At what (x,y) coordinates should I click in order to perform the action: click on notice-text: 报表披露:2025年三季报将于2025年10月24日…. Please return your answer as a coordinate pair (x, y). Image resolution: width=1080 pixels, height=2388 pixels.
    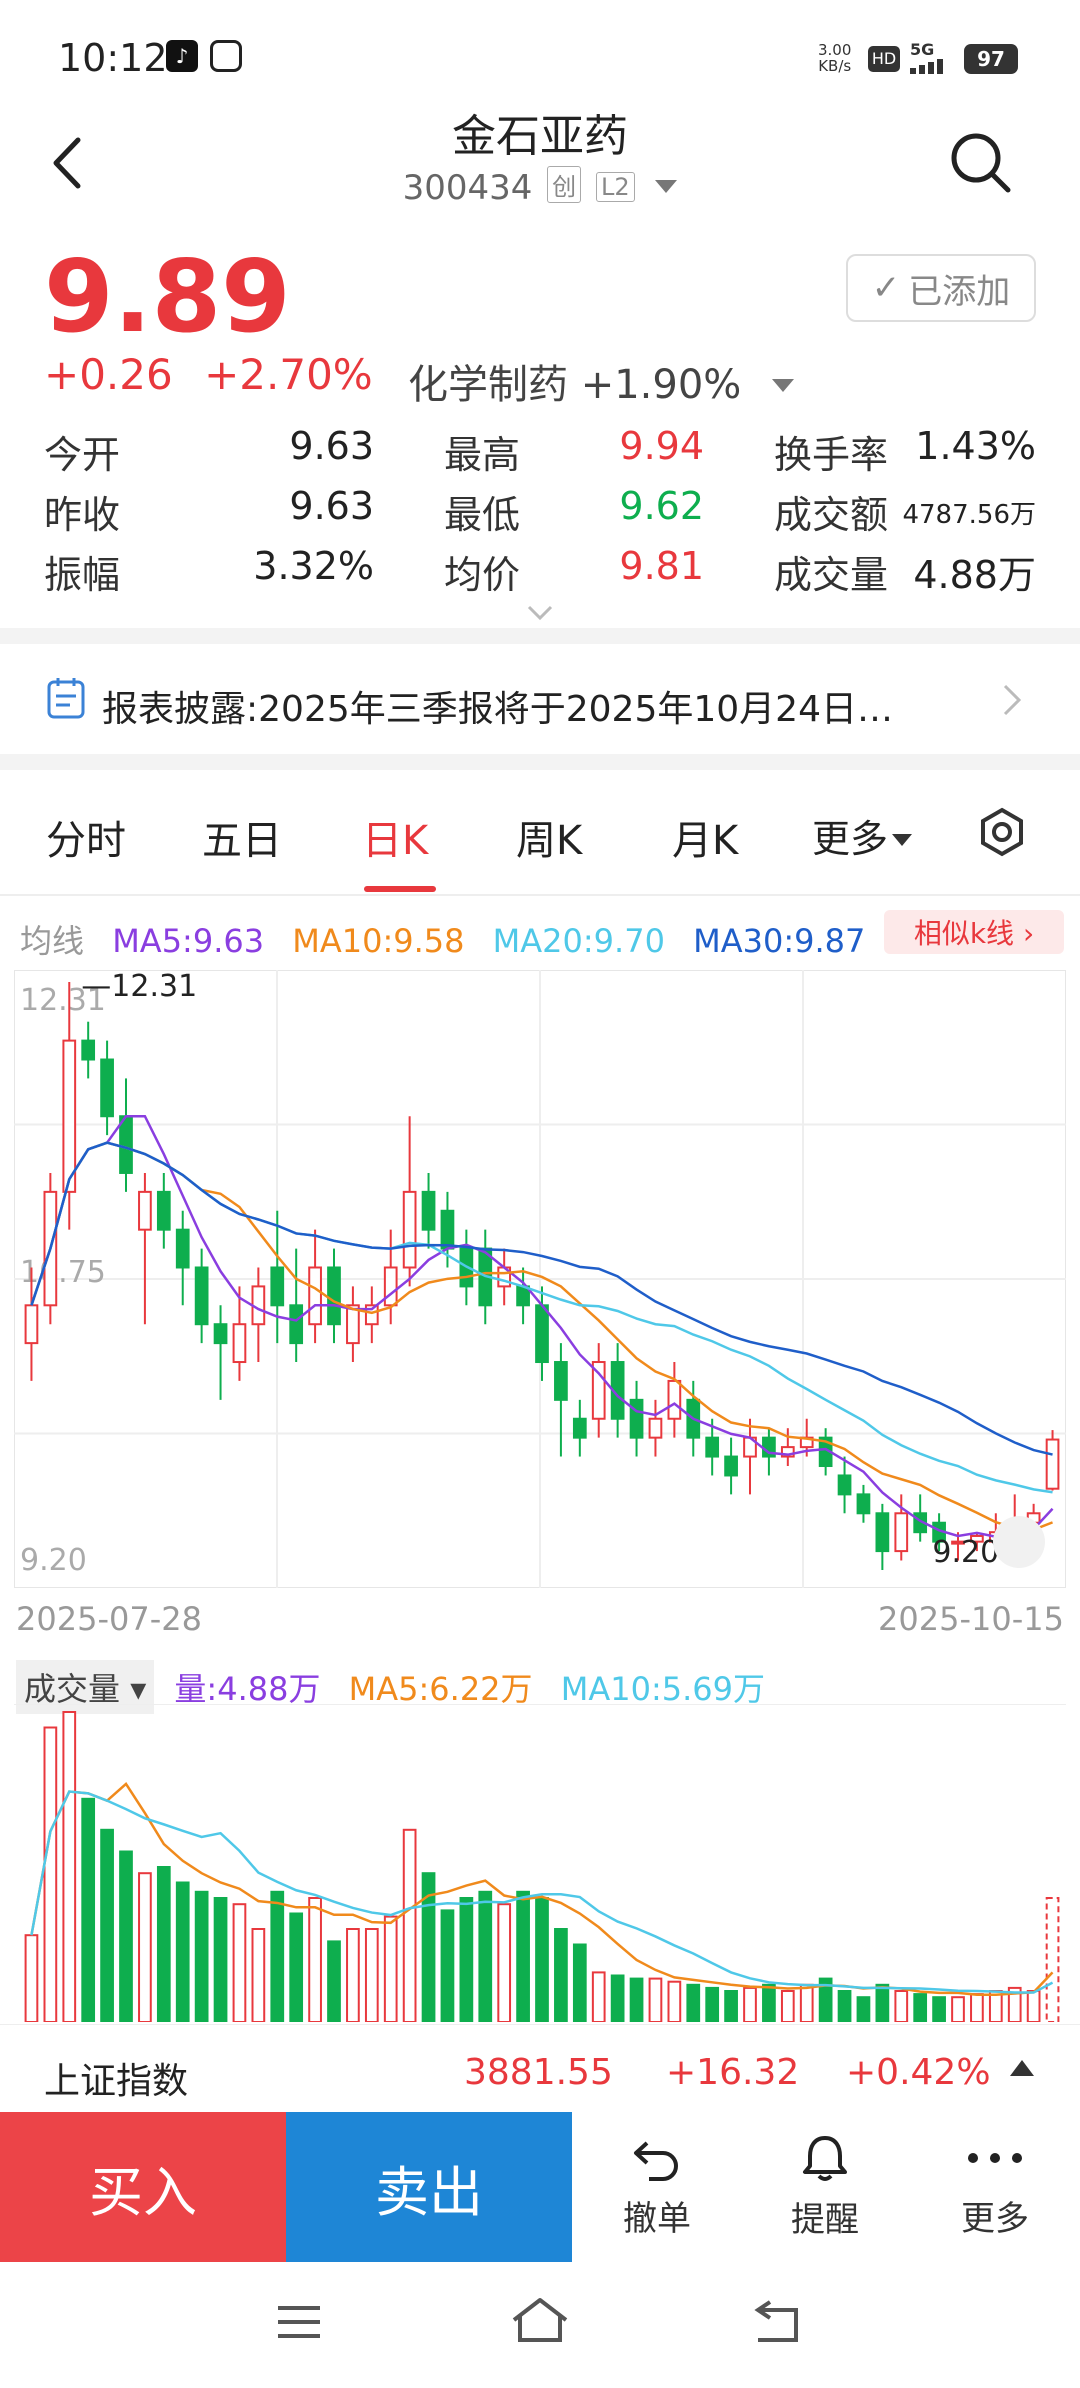
    Looking at the image, I should click on (497, 709).